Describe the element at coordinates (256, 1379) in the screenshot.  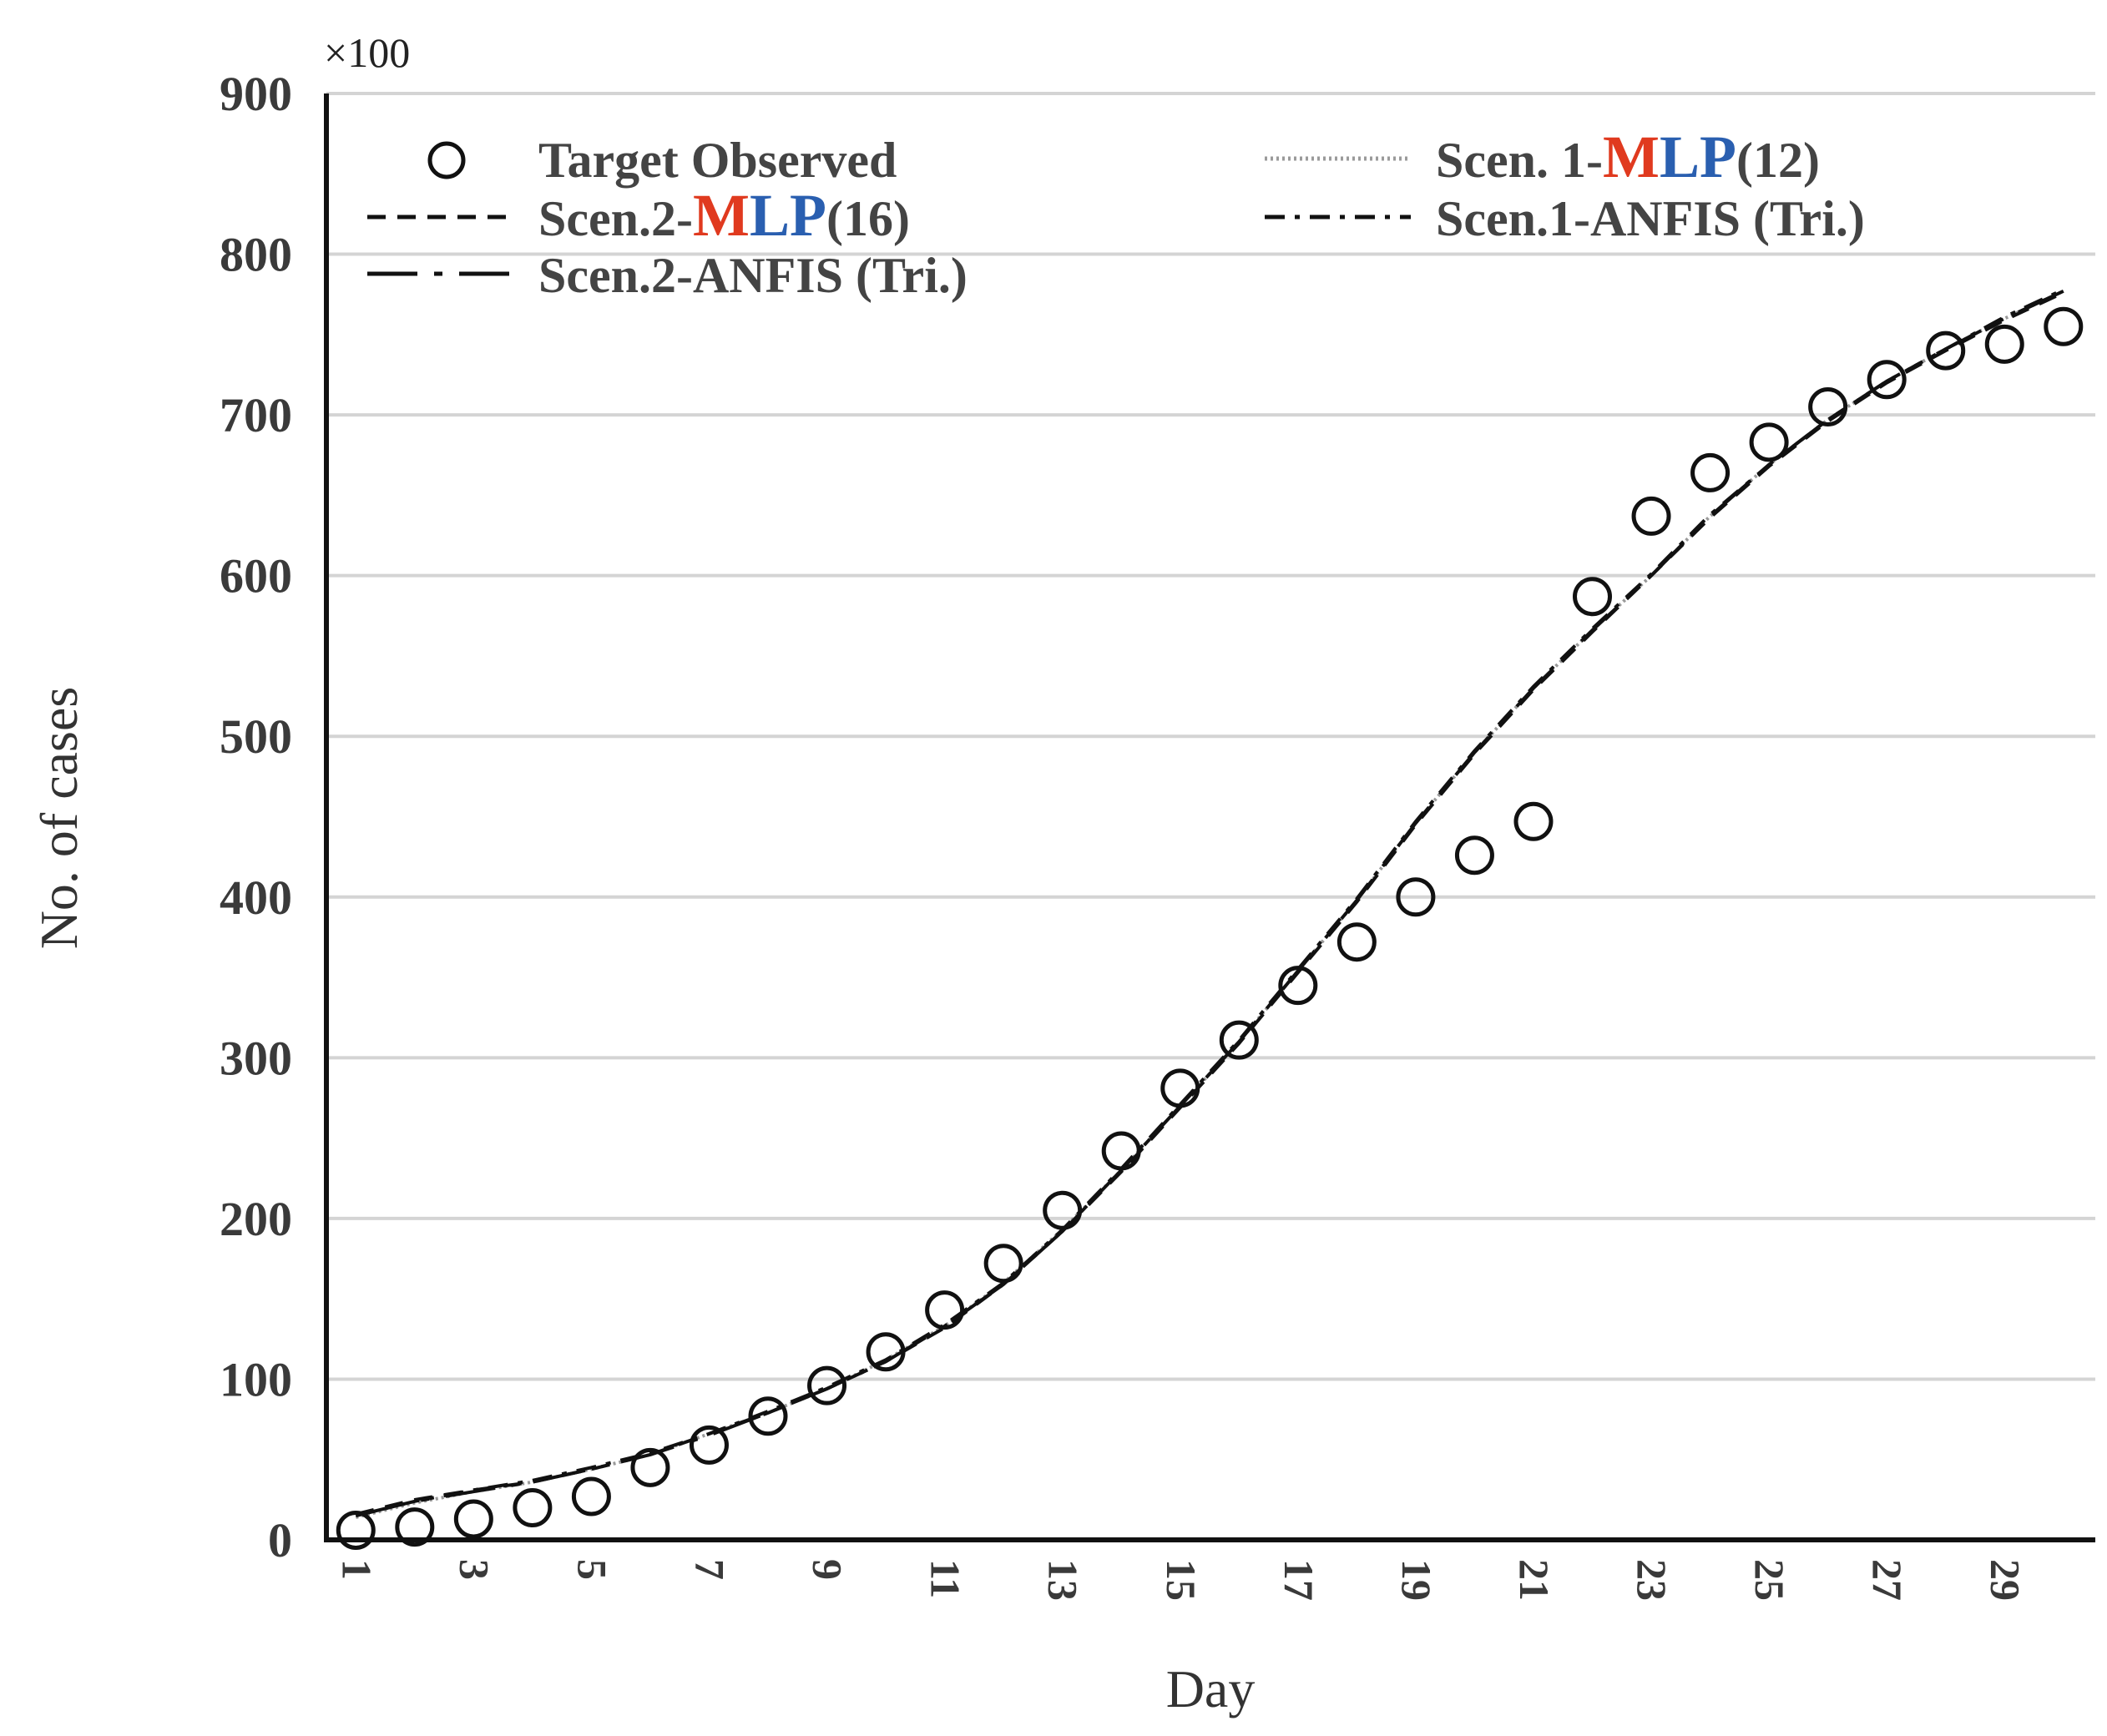
I see `y-tick-label: 100` at that location.